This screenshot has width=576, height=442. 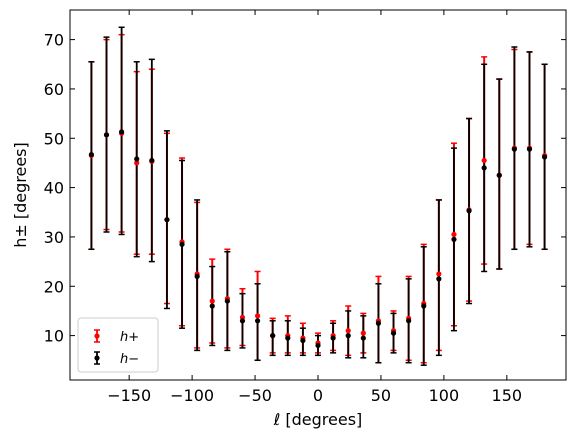 I want to click on y-tick-label: 60, so click(x=54, y=89).